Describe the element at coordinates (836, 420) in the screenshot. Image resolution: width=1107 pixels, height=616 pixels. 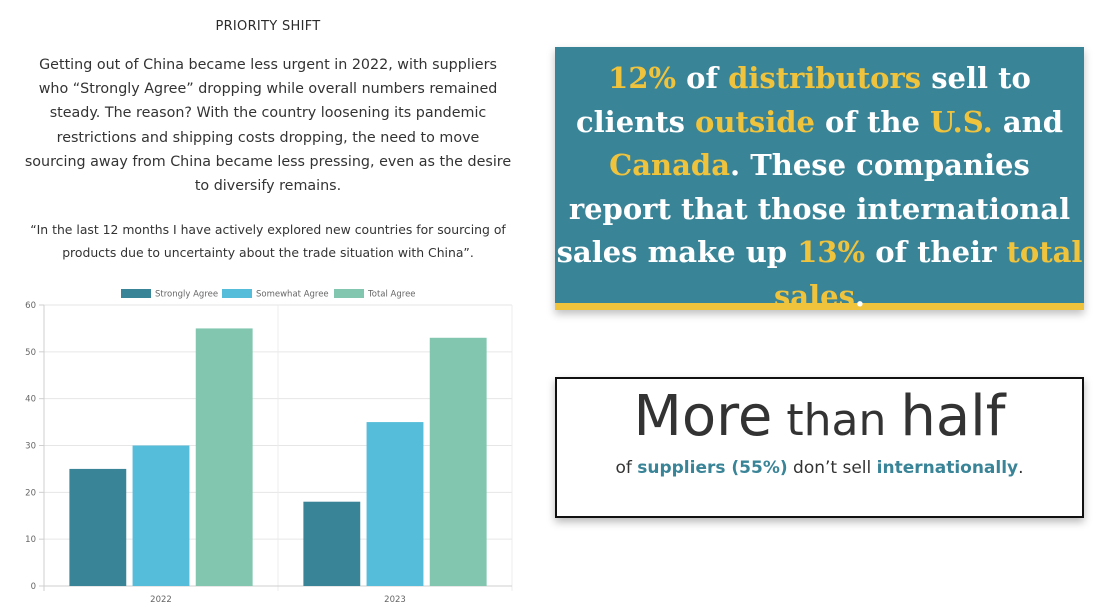
I see `headline-than: than` at that location.